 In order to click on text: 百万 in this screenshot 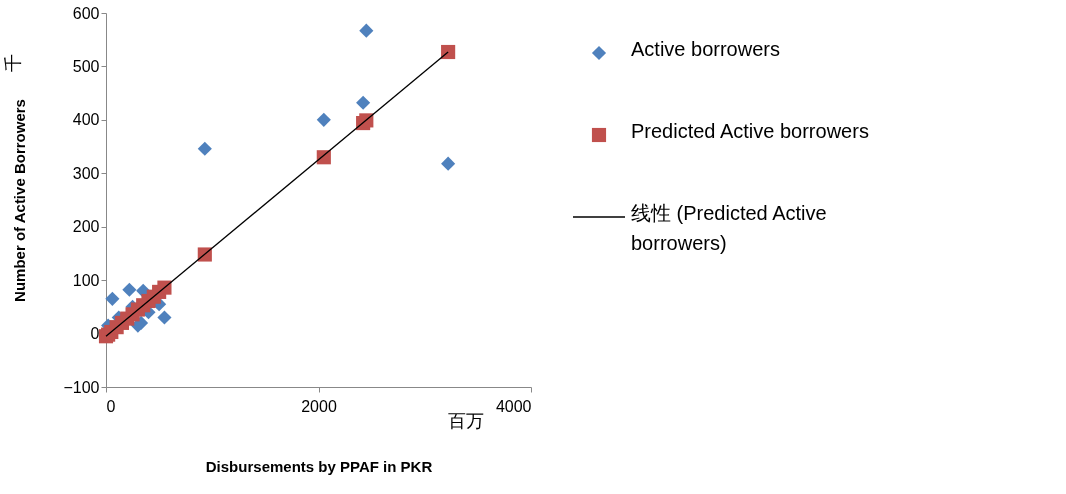, I will do `click(466, 421)`.